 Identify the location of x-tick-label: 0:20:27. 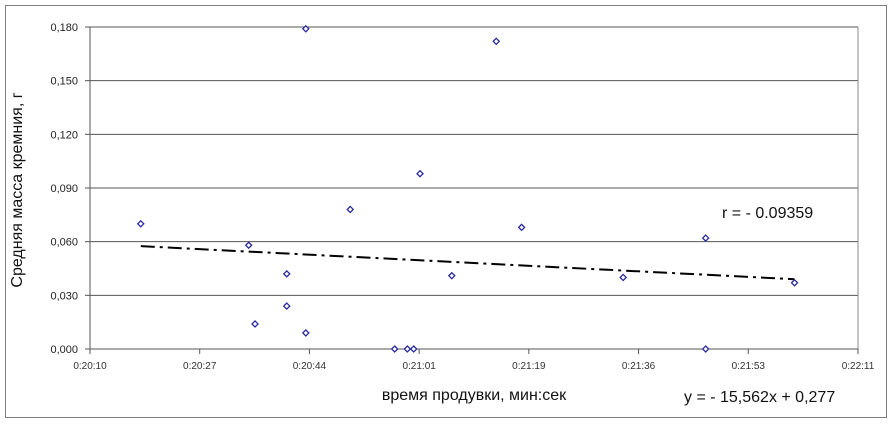
(200, 366).